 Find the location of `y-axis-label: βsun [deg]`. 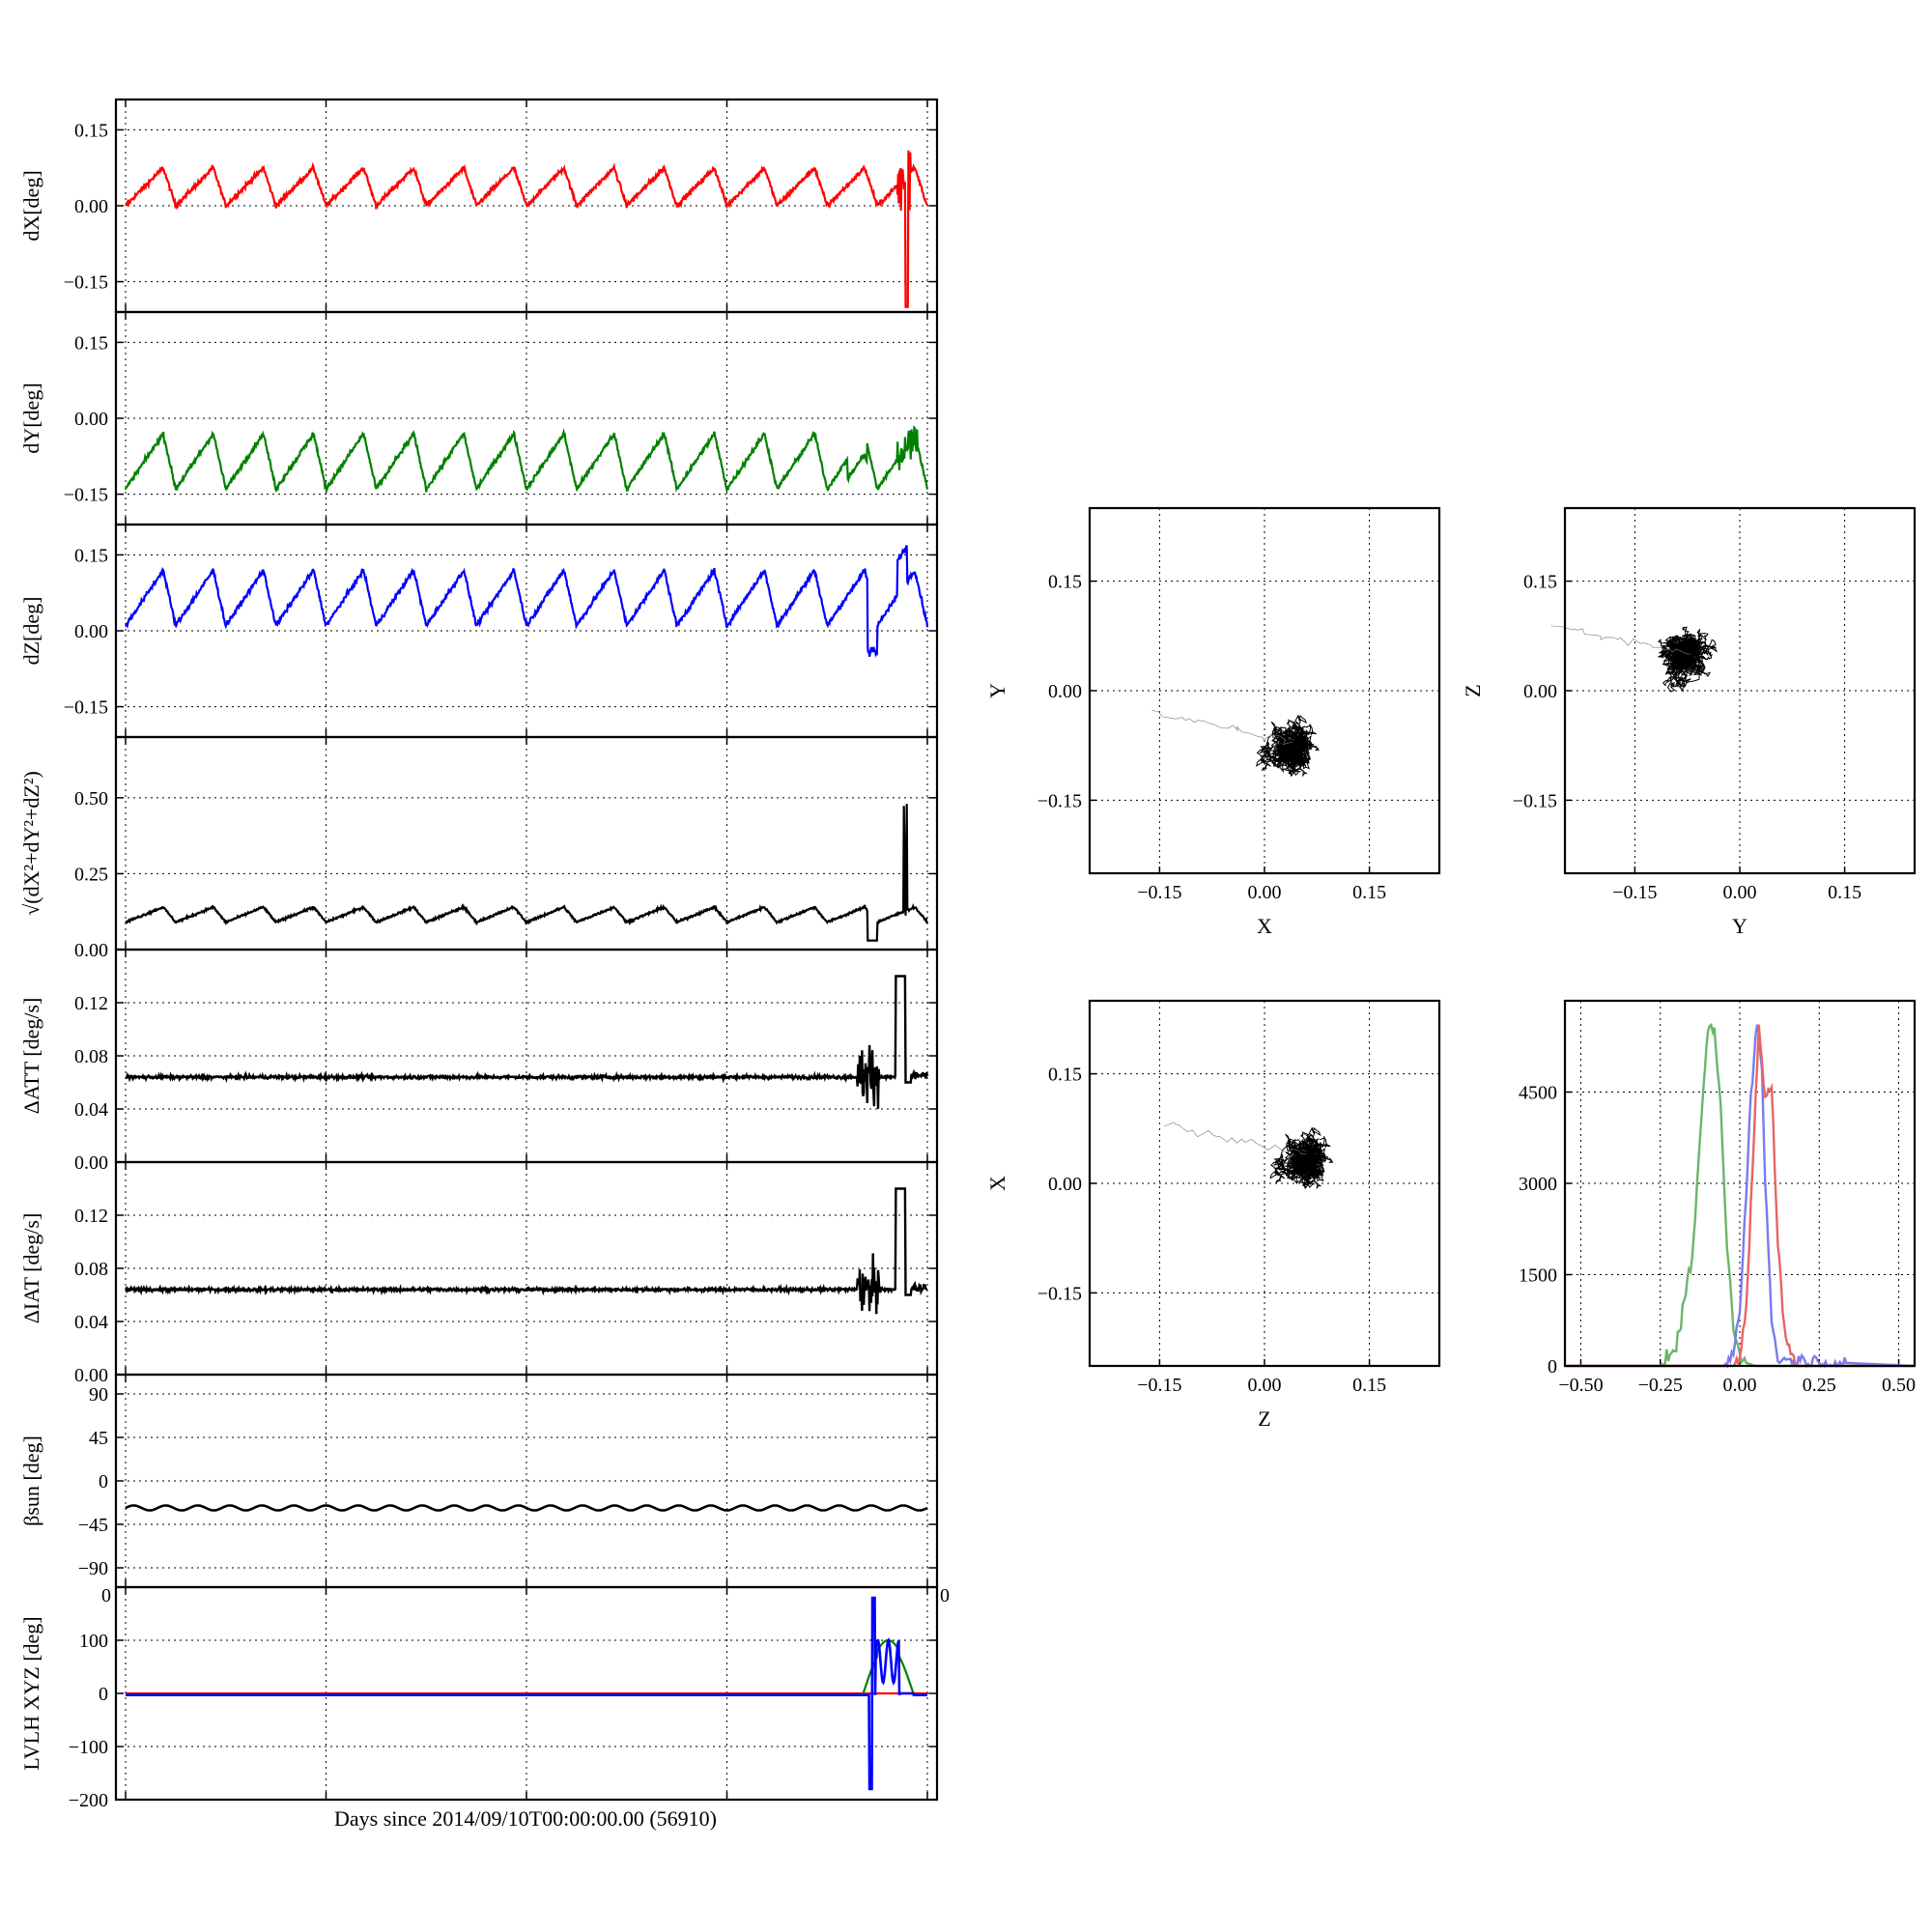

y-axis-label: βsun [deg] is located at coordinates (31, 1480).